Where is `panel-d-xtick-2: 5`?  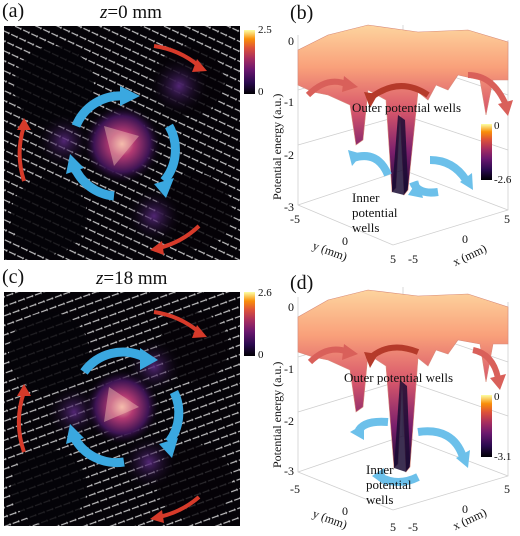
panel-d-xtick-2: 5 is located at coordinates (507, 489).